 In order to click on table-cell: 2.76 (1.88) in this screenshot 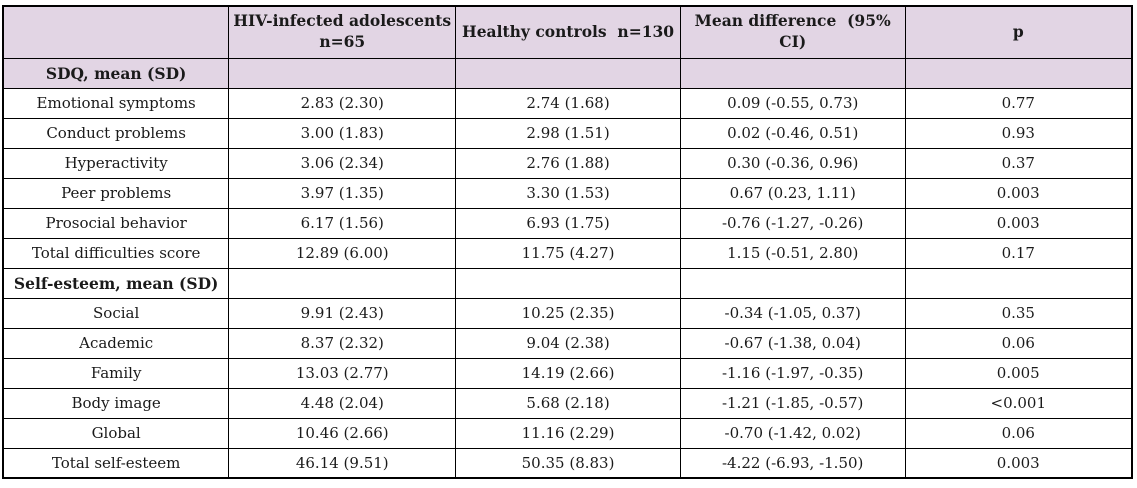, I will do `click(568, 163)`.